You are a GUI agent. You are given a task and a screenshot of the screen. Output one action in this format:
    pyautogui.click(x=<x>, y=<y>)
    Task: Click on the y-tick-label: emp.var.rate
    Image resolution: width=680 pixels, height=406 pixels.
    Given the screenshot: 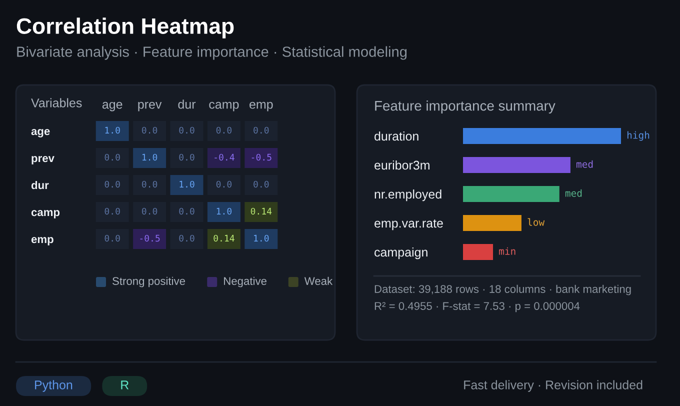 What is the action you would take?
    pyautogui.click(x=408, y=224)
    